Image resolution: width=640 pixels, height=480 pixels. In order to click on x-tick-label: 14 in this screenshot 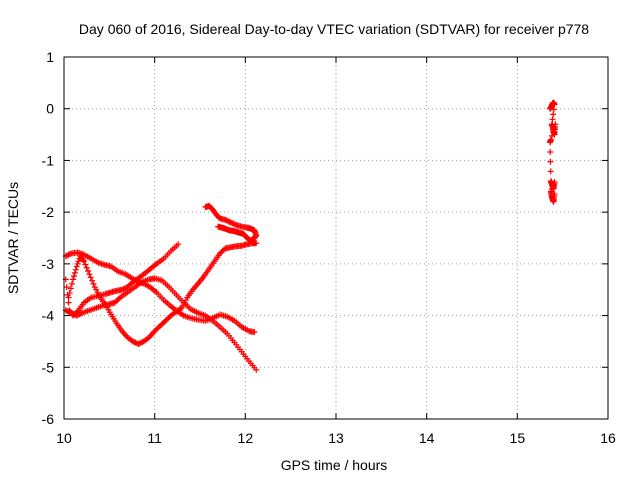, I will do `click(427, 438)`.